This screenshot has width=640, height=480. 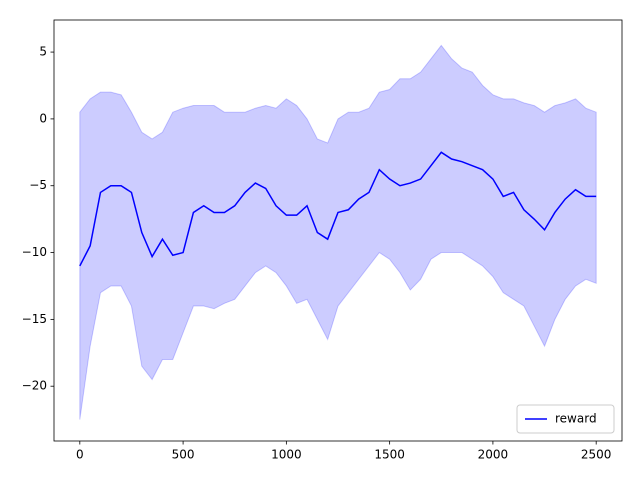 What do you see at coordinates (596, 455) in the screenshot?
I see `x-tick-label: 2500` at bounding box center [596, 455].